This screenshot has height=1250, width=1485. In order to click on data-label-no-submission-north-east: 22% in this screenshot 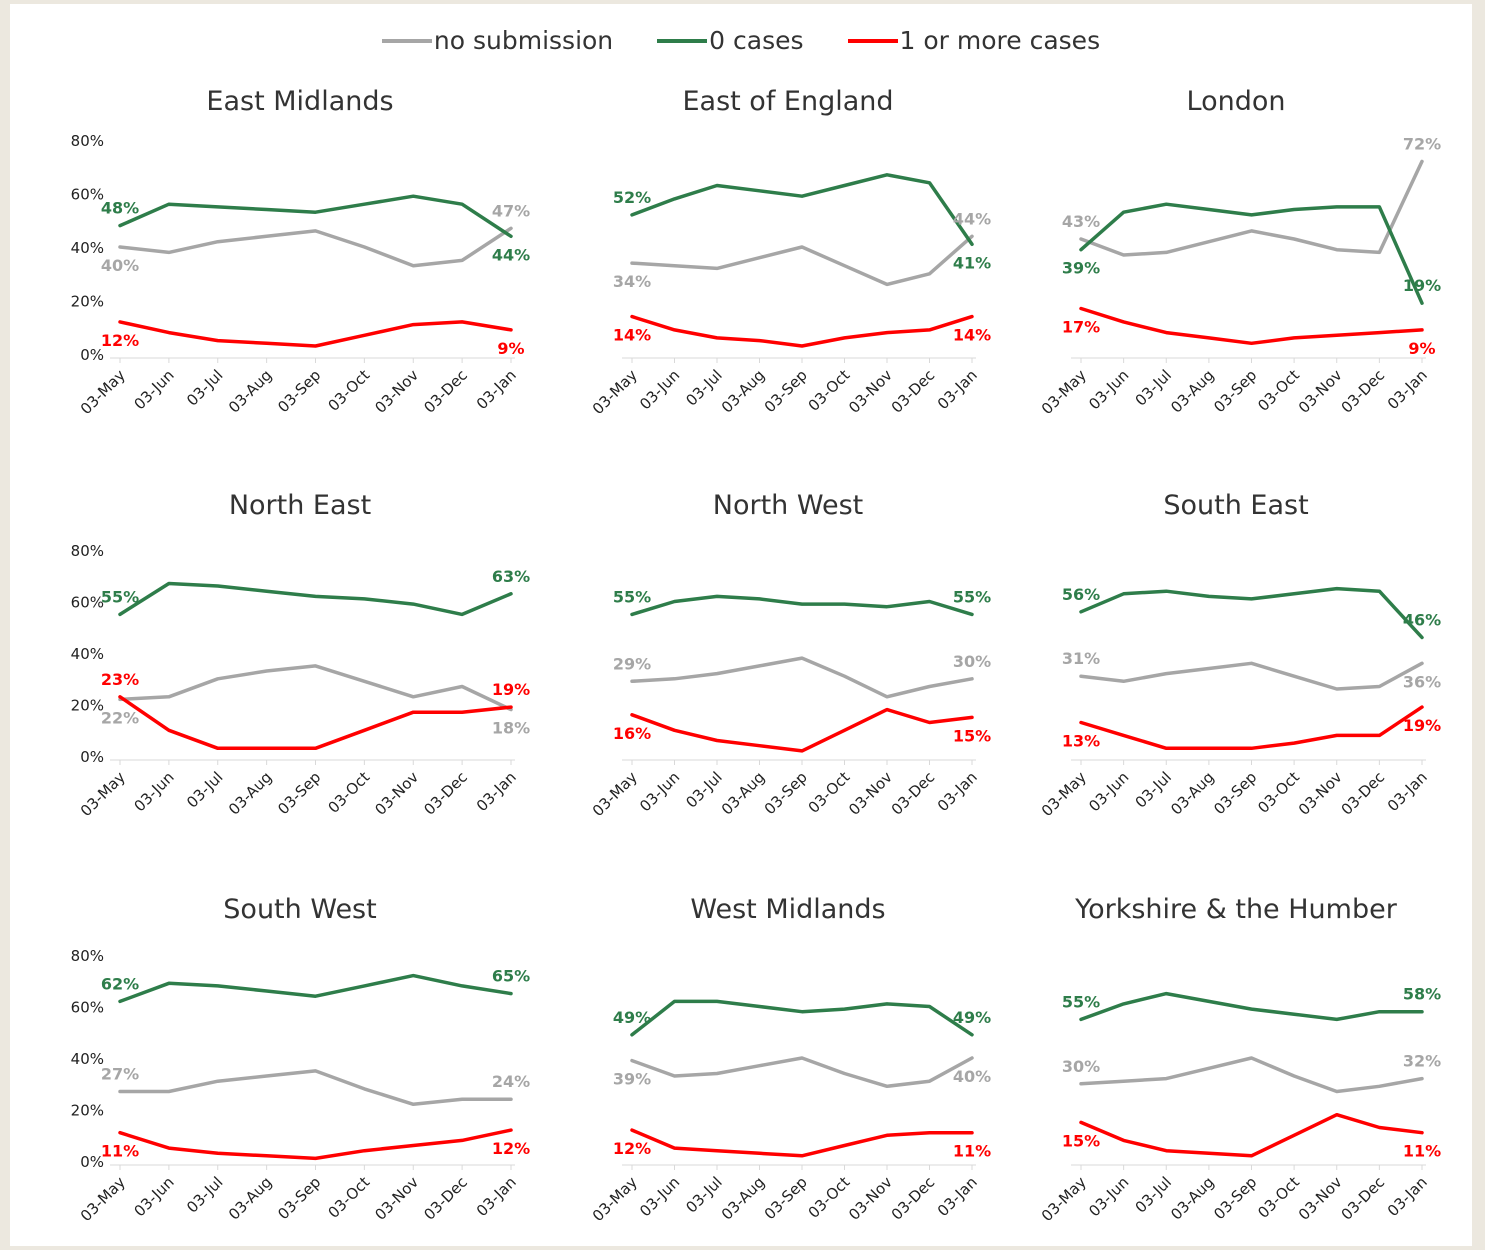, I will do `click(120, 717)`.